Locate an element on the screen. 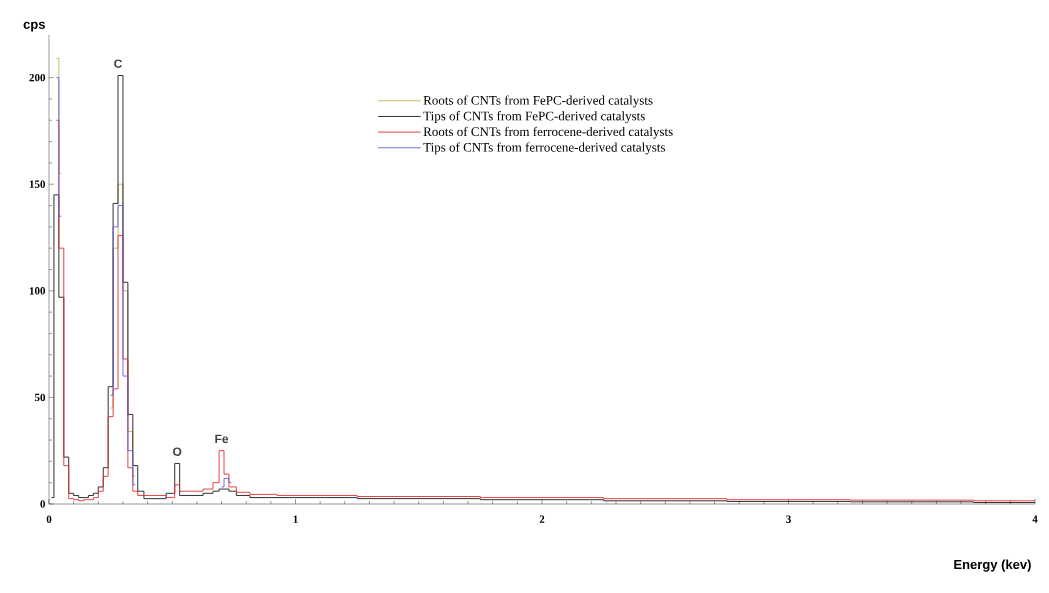 The width and height of the screenshot is (1049, 593). annotation: Fe is located at coordinates (222, 439).